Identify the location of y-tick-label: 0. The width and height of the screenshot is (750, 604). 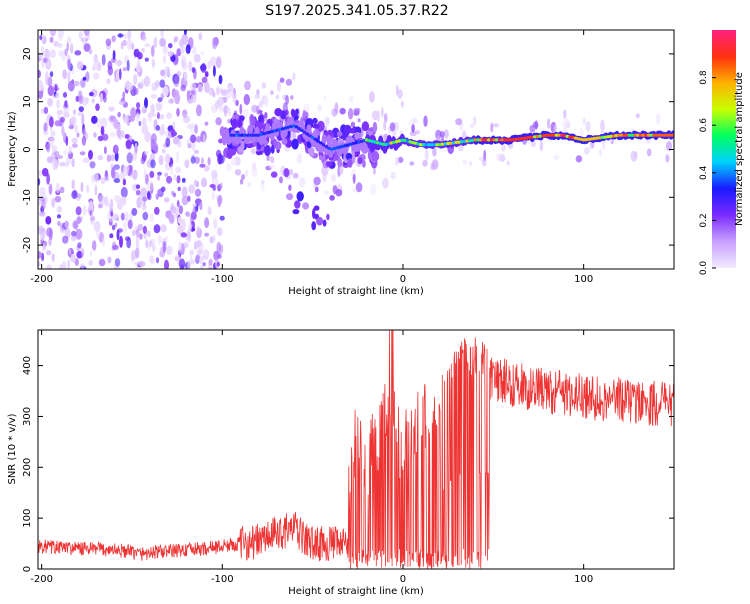
(27, 149).